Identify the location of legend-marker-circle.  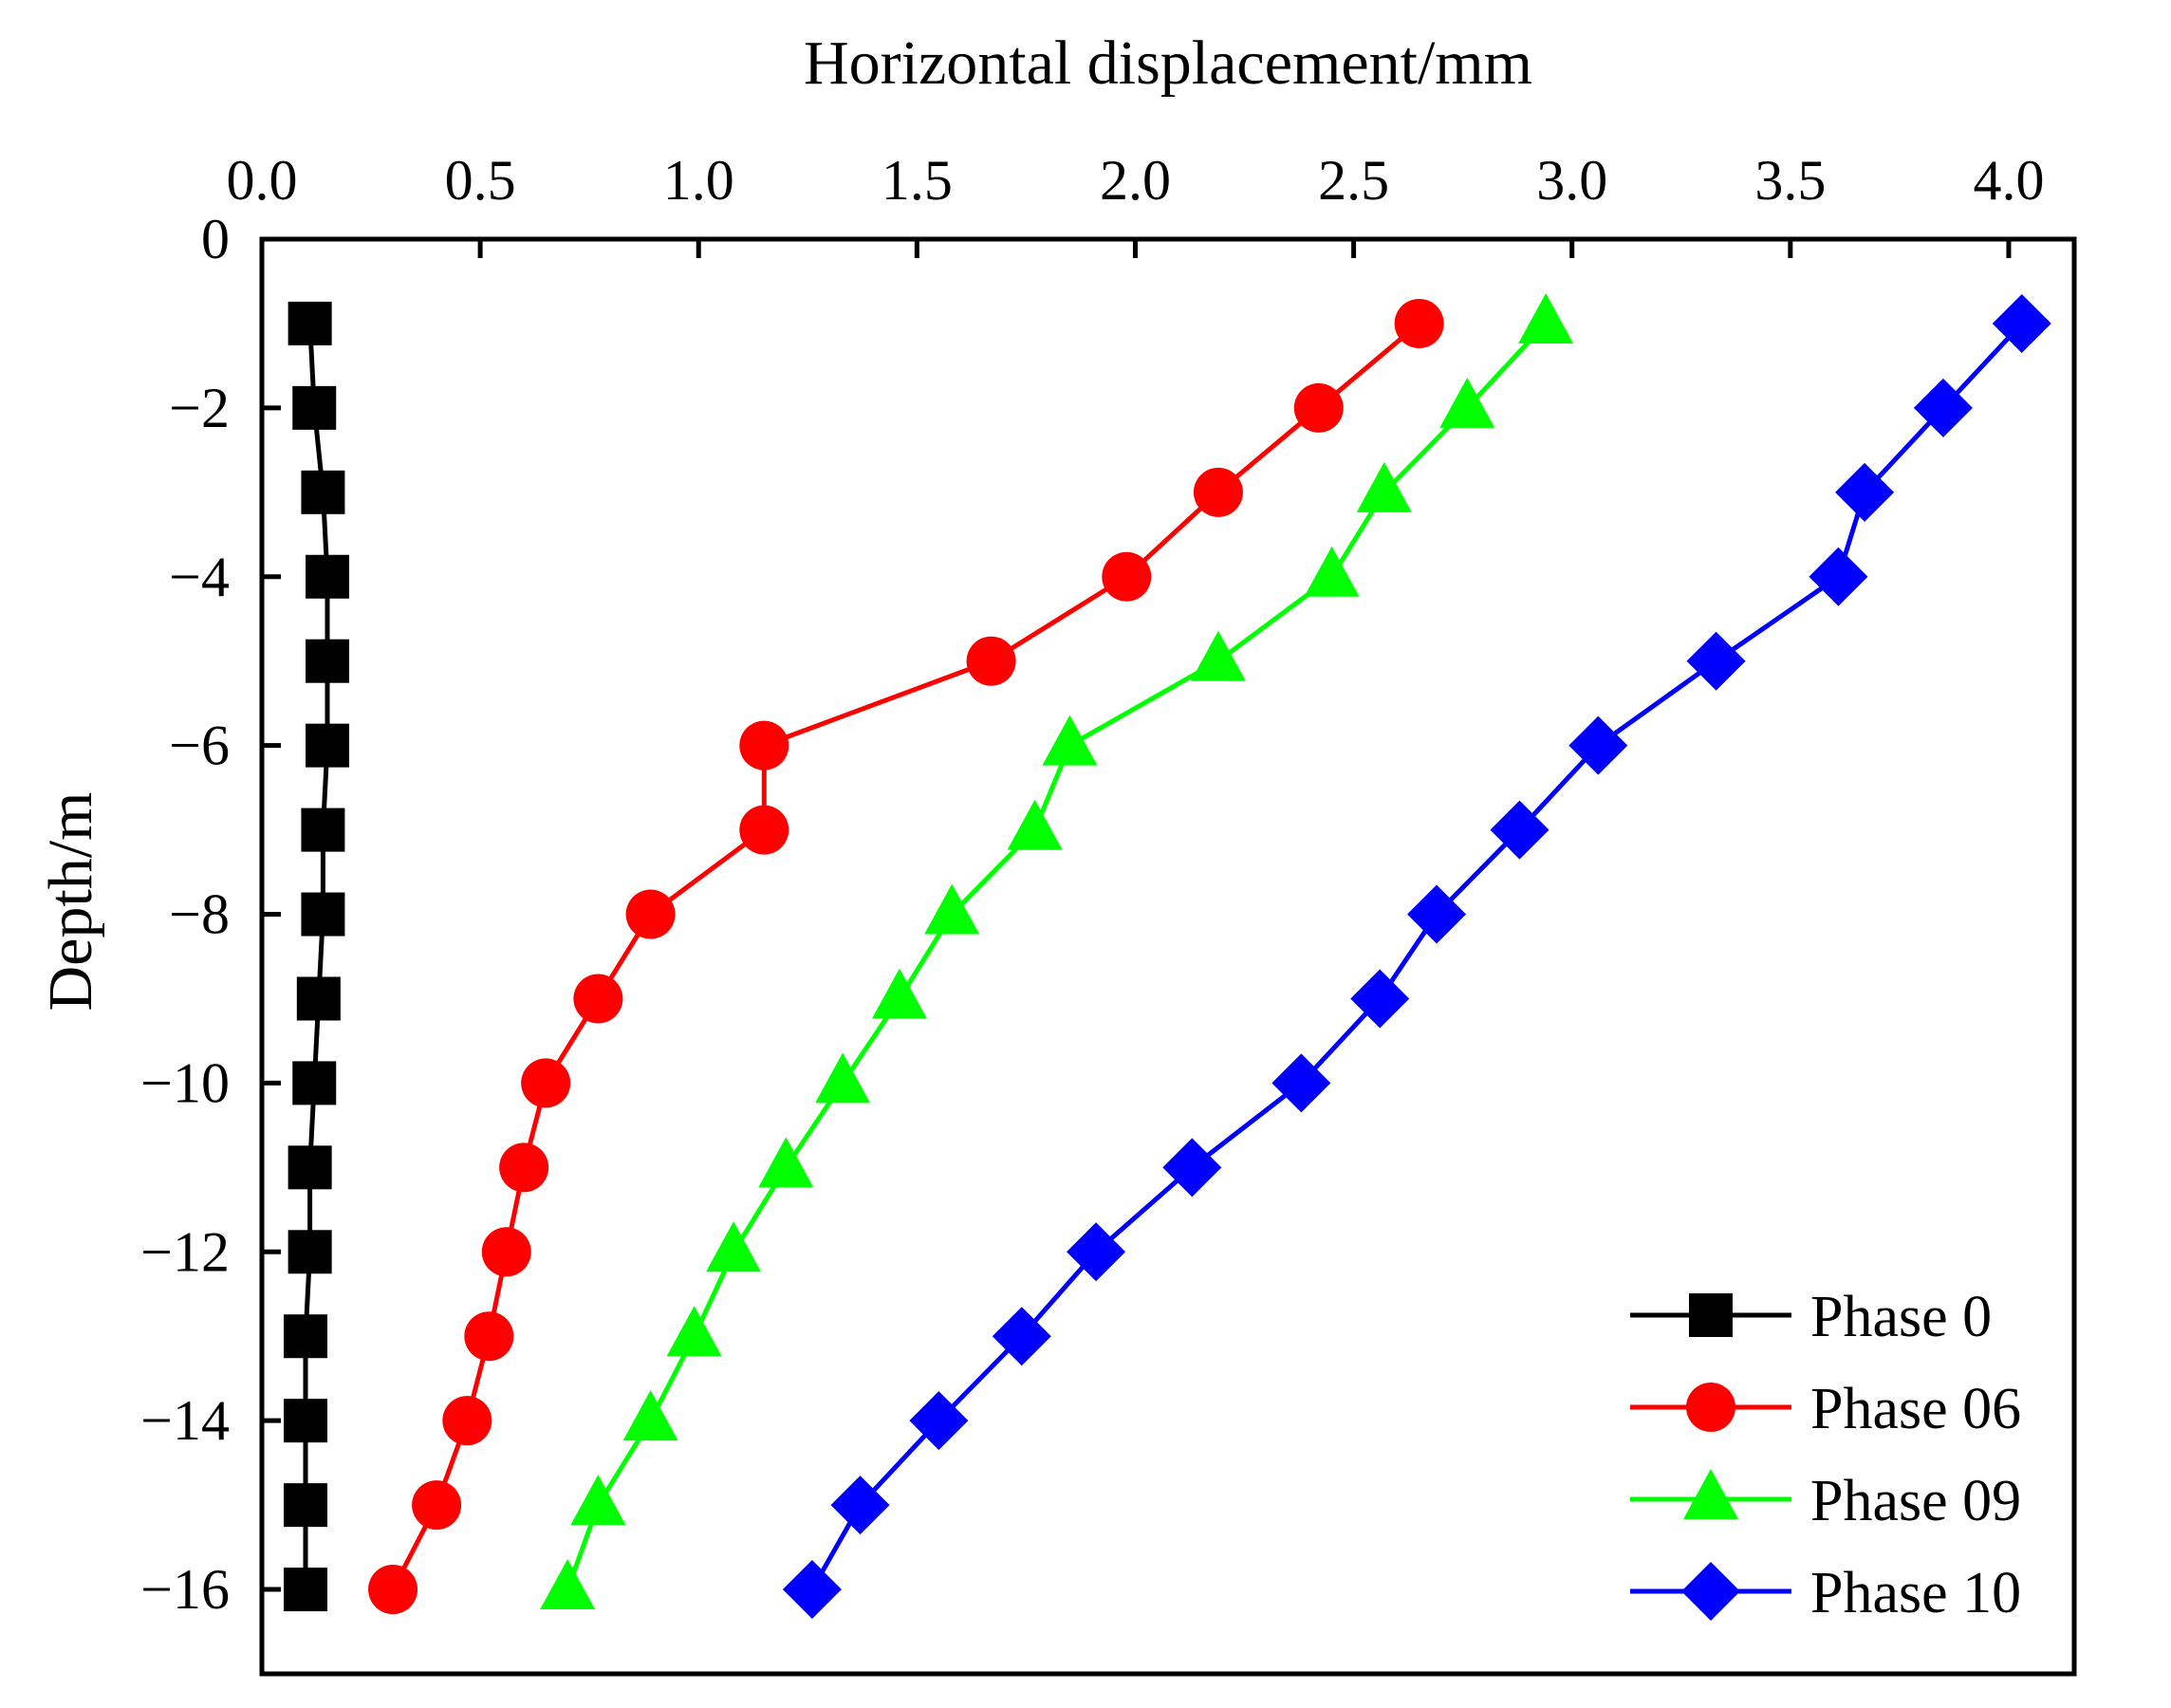
(1711, 1408).